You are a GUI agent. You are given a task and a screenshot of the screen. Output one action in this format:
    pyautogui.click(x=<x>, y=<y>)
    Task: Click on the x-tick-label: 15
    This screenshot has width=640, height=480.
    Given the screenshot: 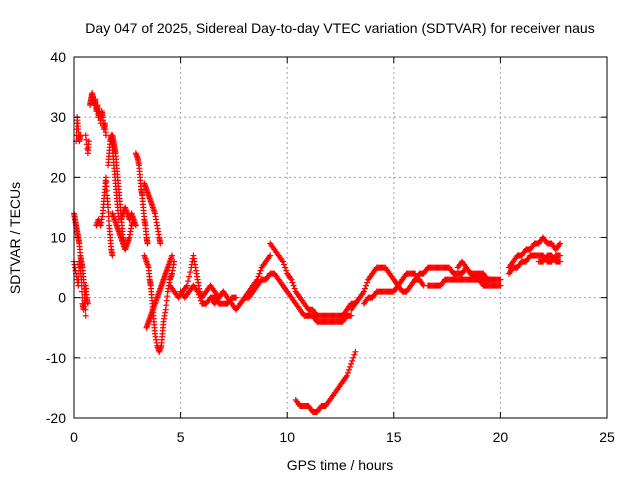 What is the action you would take?
    pyautogui.click(x=394, y=437)
    